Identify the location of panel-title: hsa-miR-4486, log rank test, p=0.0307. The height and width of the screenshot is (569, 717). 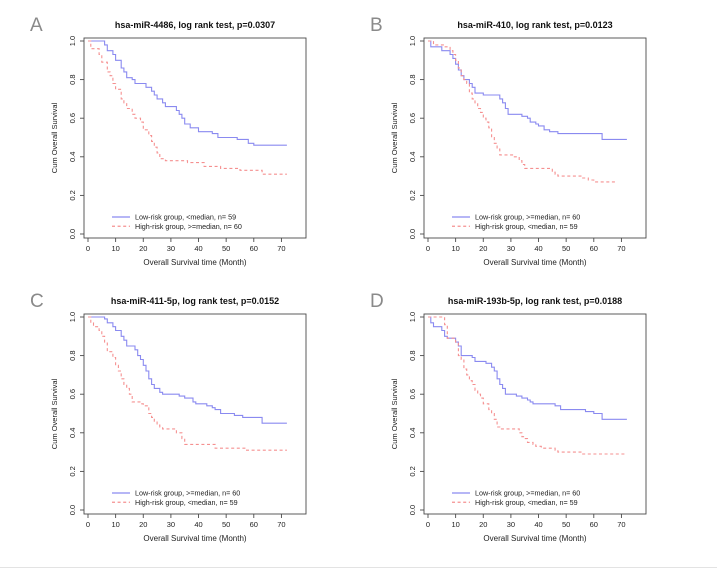
(195, 25).